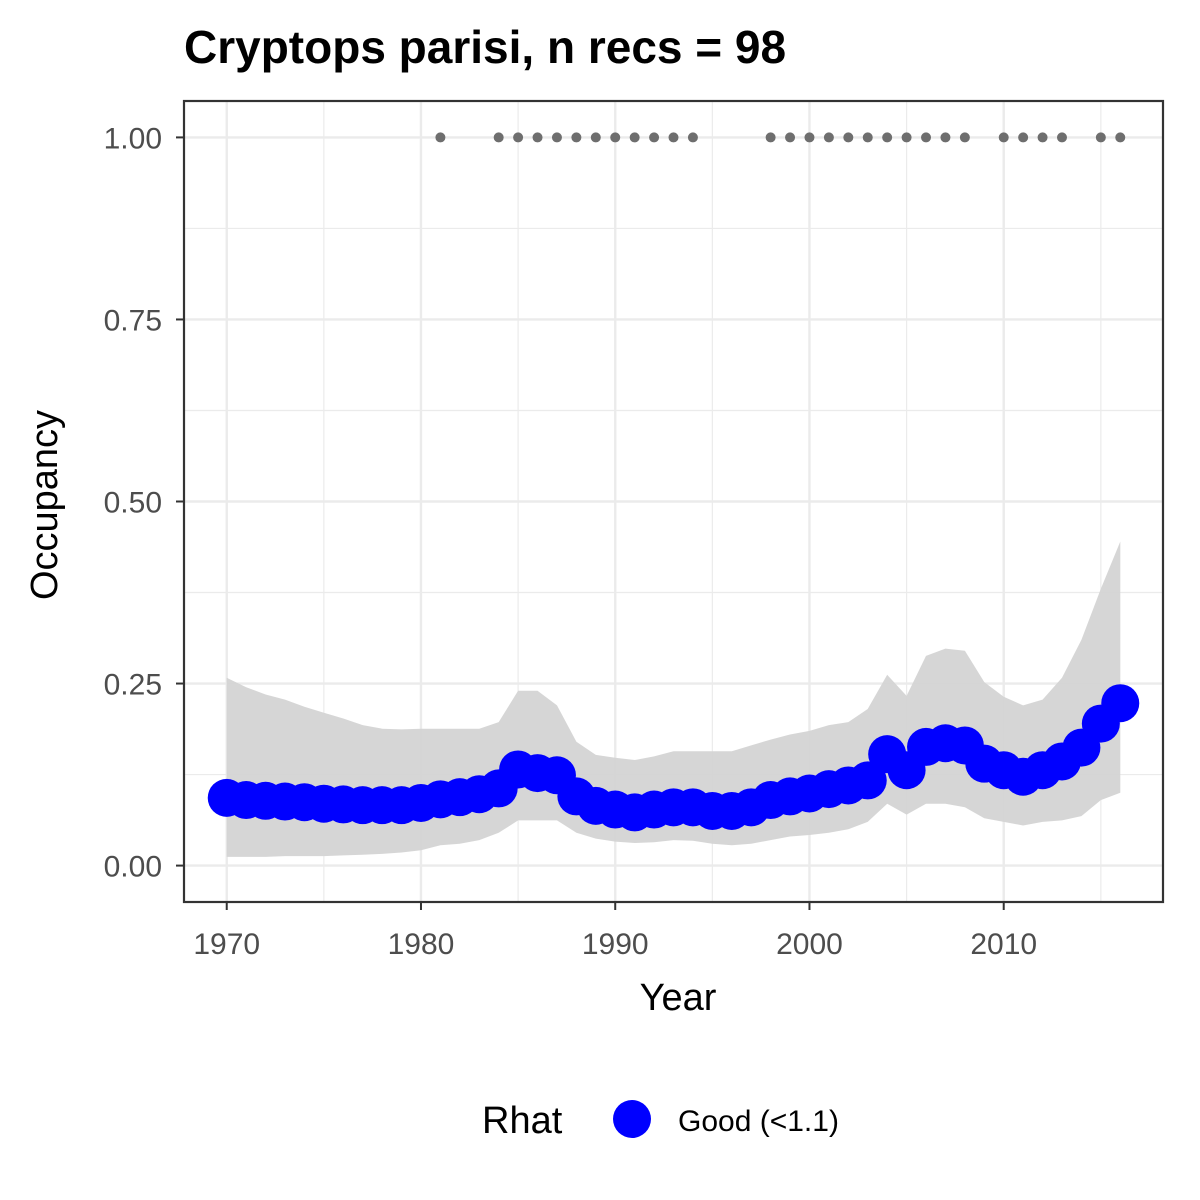 This screenshot has width=1200, height=1200. I want to click on x-tick-label: 1980, so click(421, 944).